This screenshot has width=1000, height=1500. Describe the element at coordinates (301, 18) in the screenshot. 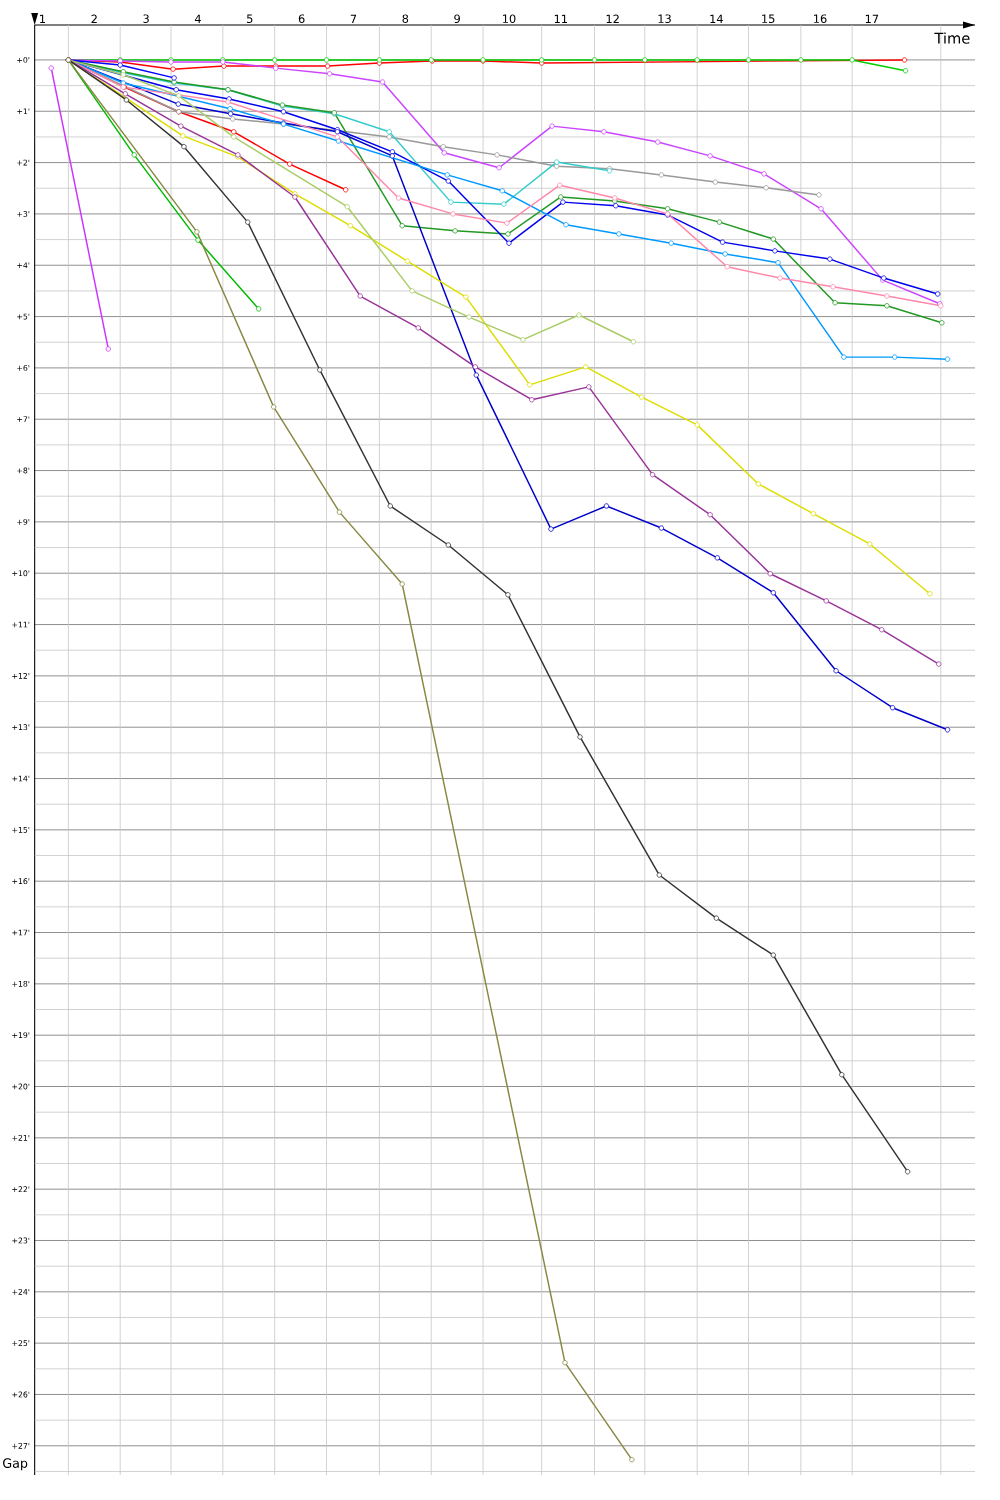

I see `x-tick-label: 6` at that location.